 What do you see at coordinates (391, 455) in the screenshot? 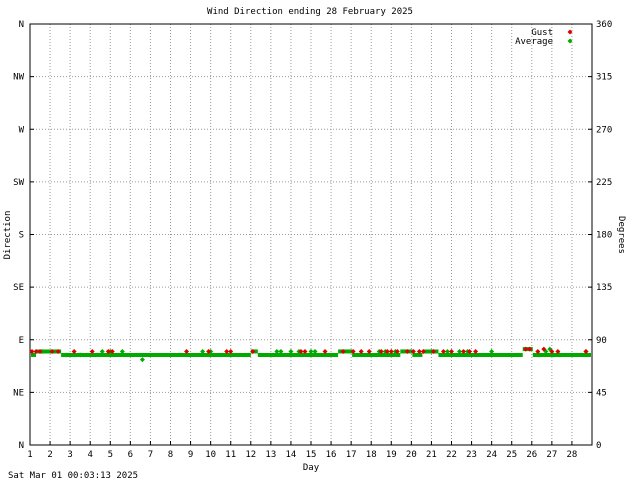
I see `x-tick-label: 19` at bounding box center [391, 455].